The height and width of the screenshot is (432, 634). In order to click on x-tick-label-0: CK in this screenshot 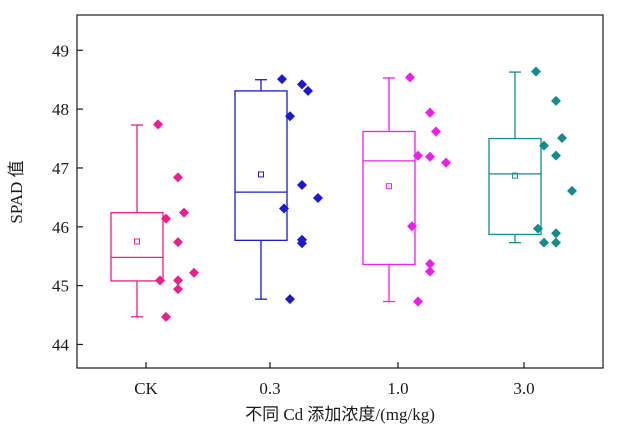, I will do `click(146, 388)`.